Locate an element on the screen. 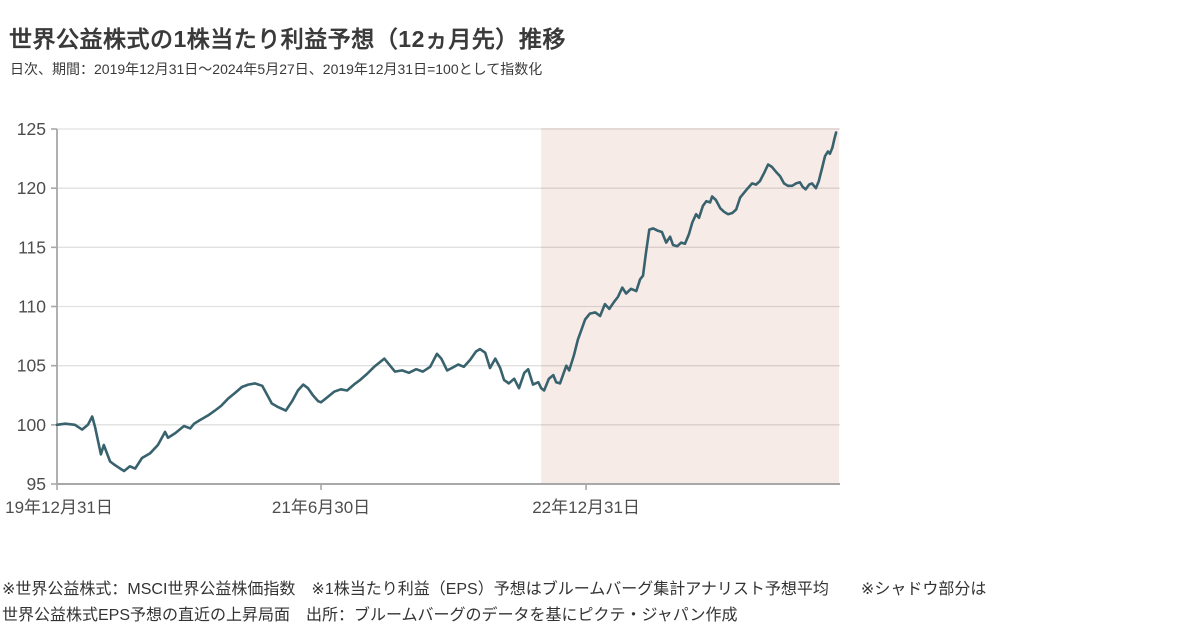 This screenshot has height=639, width=1200. svg-text: 21年6月30日 is located at coordinates (321, 507).